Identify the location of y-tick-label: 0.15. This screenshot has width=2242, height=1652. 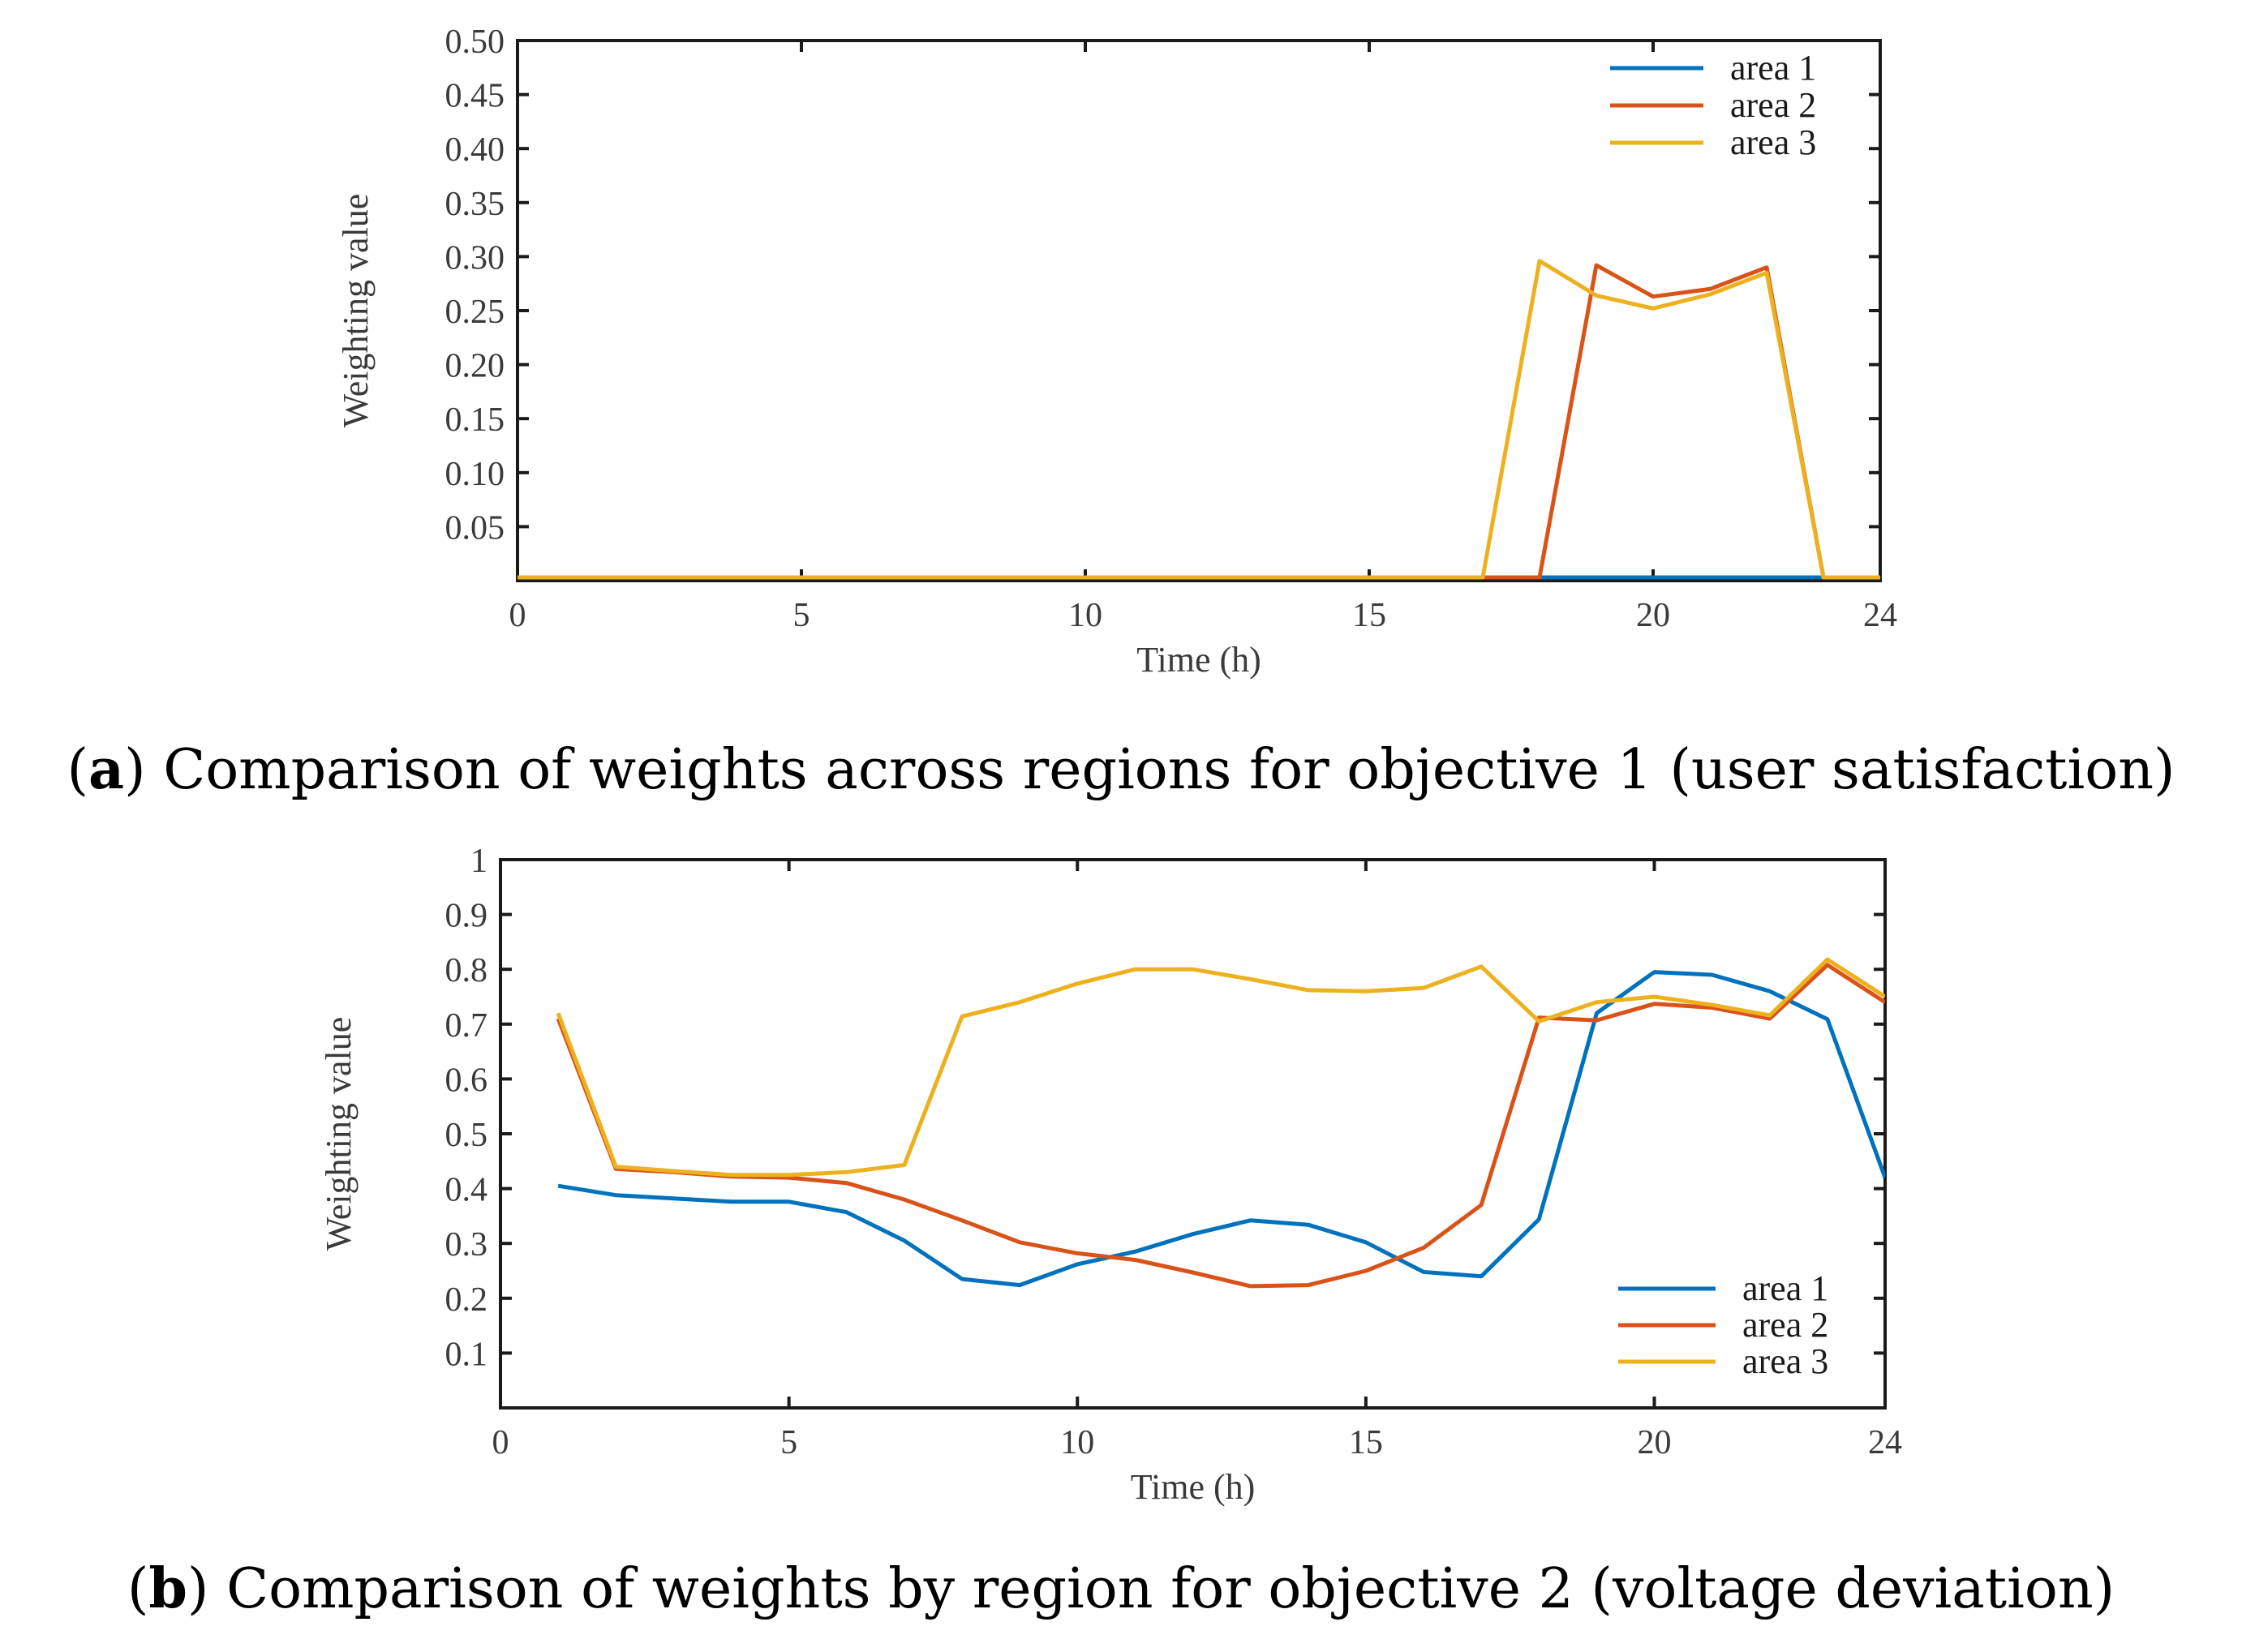
(475, 420).